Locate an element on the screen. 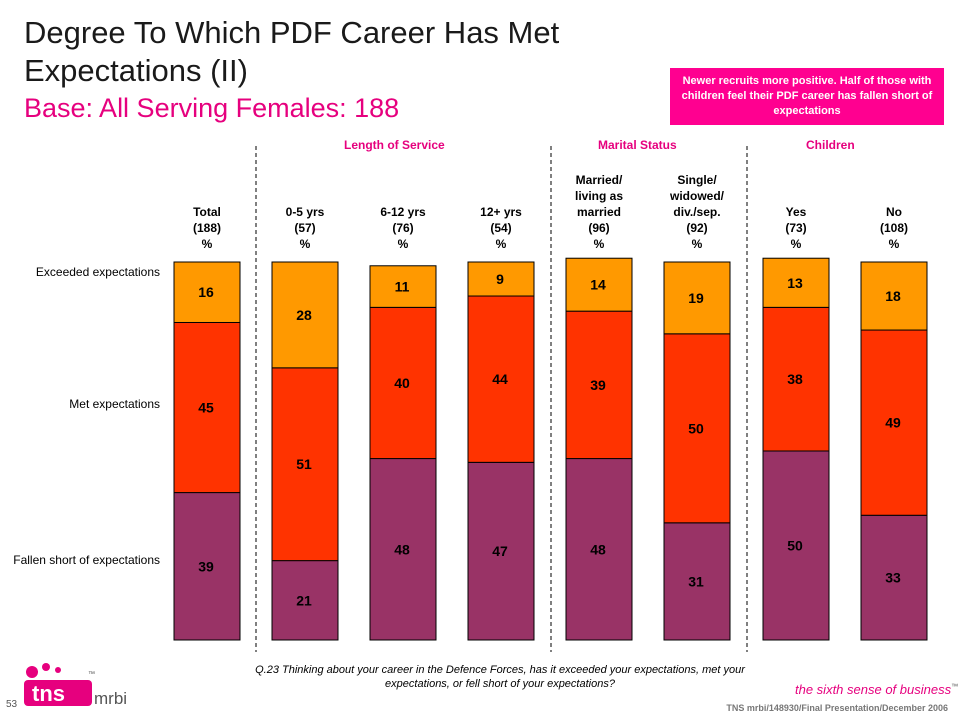 Image resolution: width=960 pixels, height=720 pixels. column-header-6-line-0: Yes is located at coordinates (796, 212).